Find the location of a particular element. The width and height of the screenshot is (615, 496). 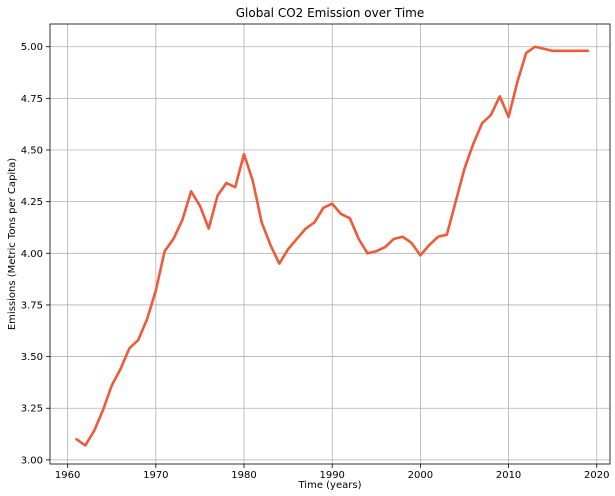

x-tick-label: 1970 is located at coordinates (155, 475).